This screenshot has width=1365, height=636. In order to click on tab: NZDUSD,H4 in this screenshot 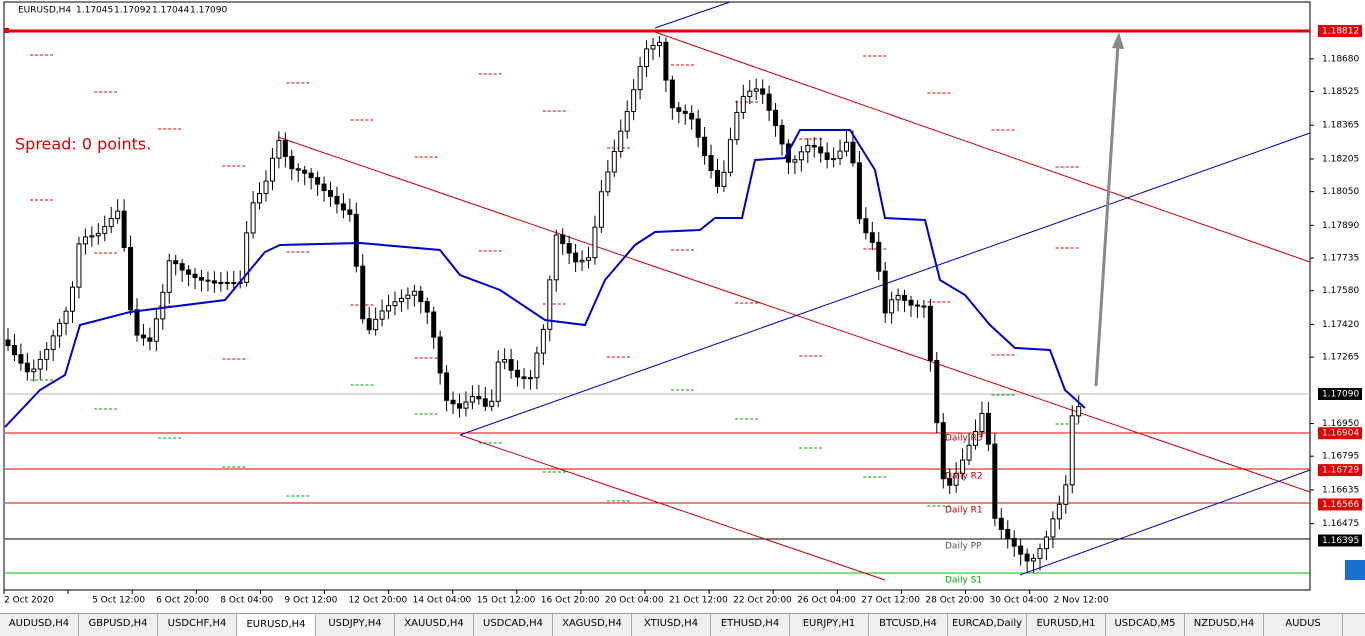, I will do `click(1224, 625)`.